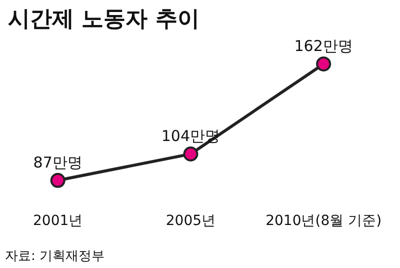 The image size is (400, 268). I want to click on text: 자료: 기획재정부, so click(55, 256).